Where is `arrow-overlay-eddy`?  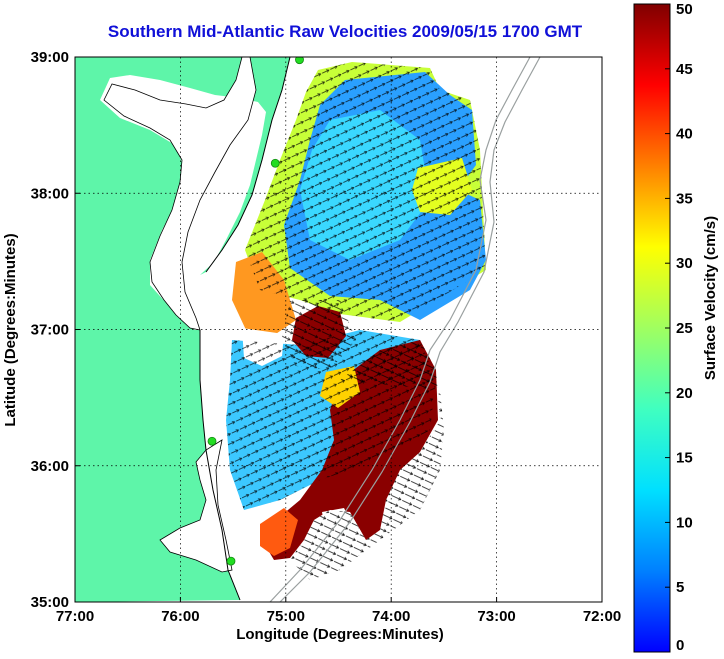
arrow-overlay-eddy is located at coordinates (319, 335).